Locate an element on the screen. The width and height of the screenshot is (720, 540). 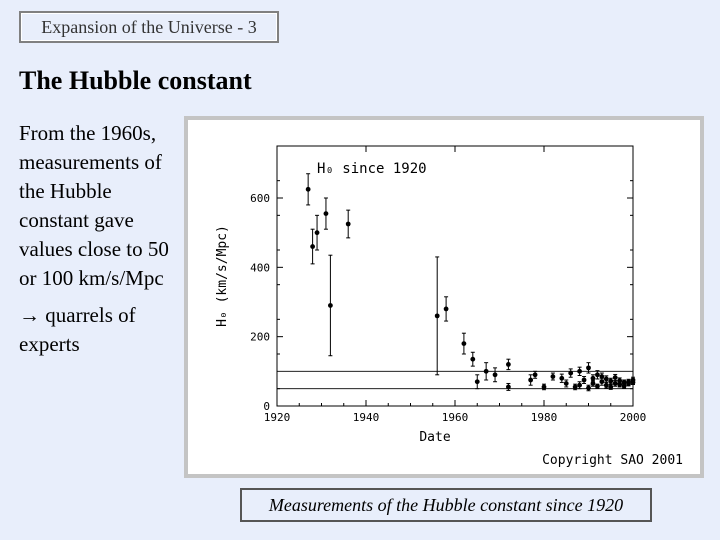
y-tick-label: 0 is located at coordinates (266, 406).